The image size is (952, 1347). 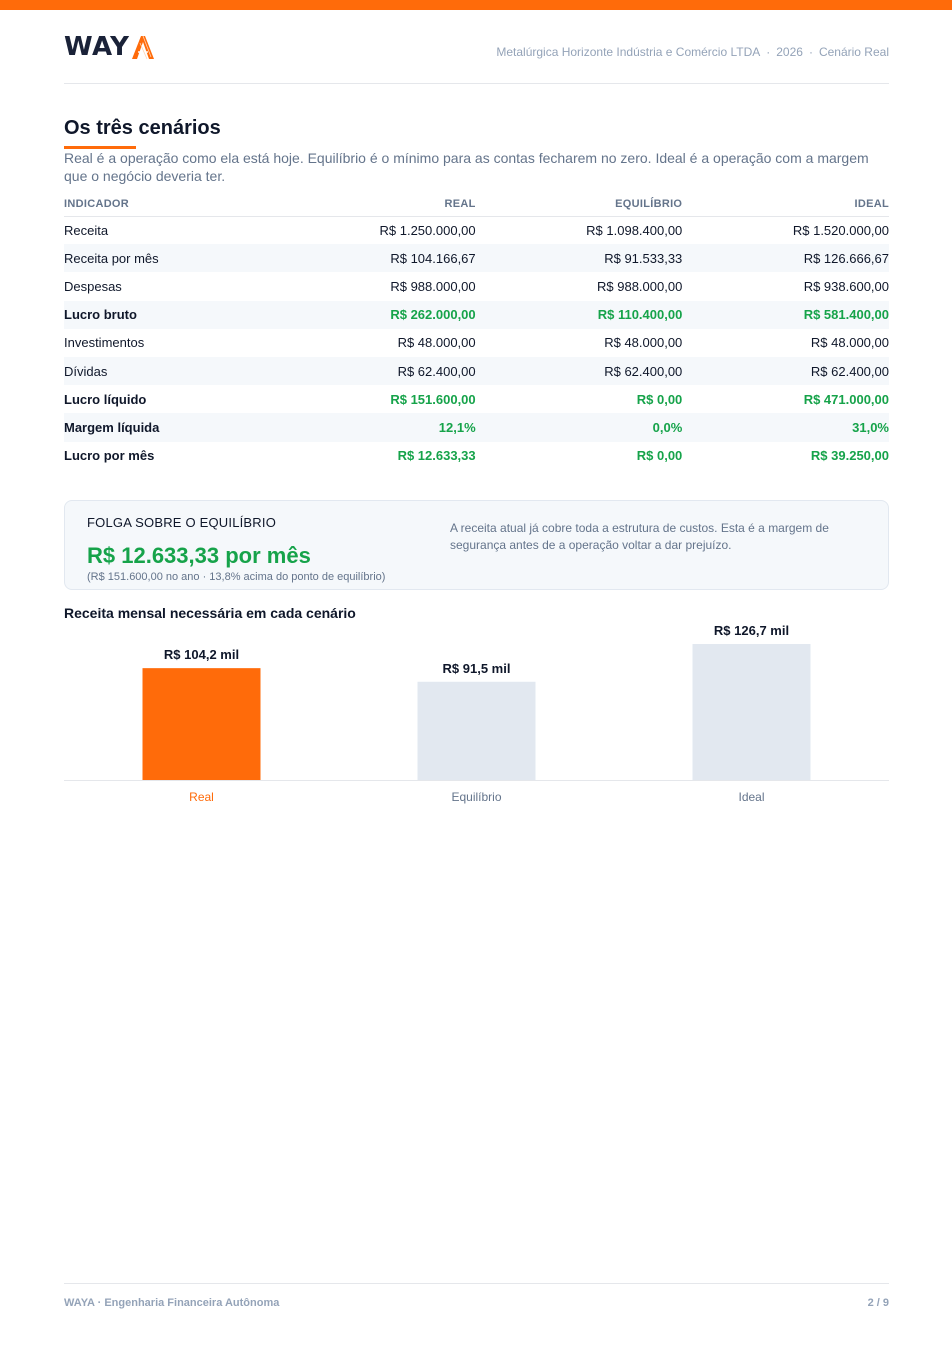 What do you see at coordinates (109, 456) in the screenshot?
I see `row-label: Lucro por mês` at bounding box center [109, 456].